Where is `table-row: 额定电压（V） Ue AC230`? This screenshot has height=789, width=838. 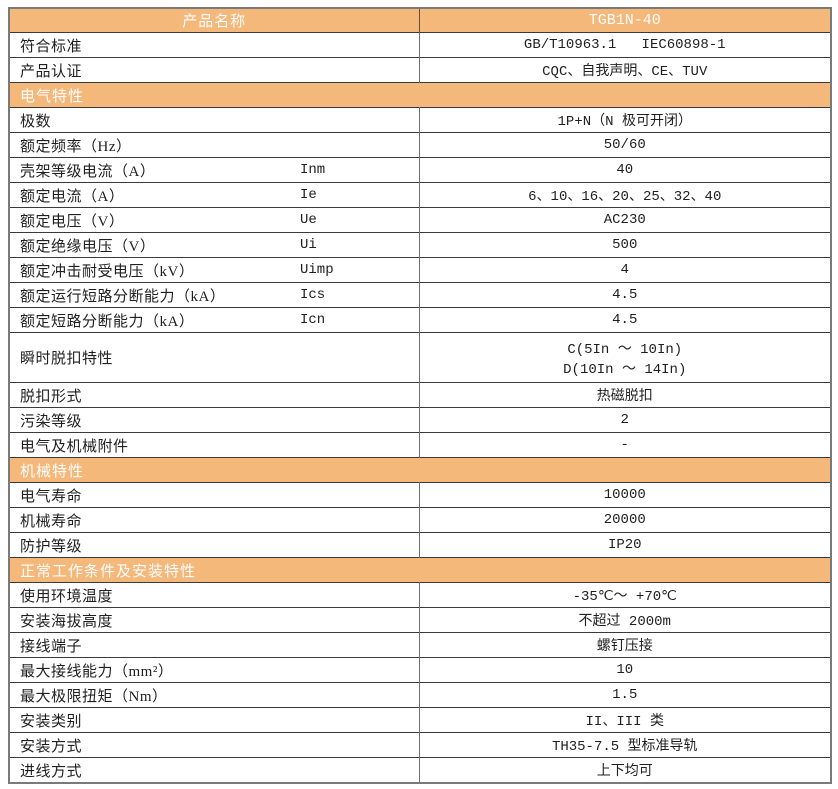 table-row: 额定电压（V） Ue AC230 is located at coordinates (420, 220).